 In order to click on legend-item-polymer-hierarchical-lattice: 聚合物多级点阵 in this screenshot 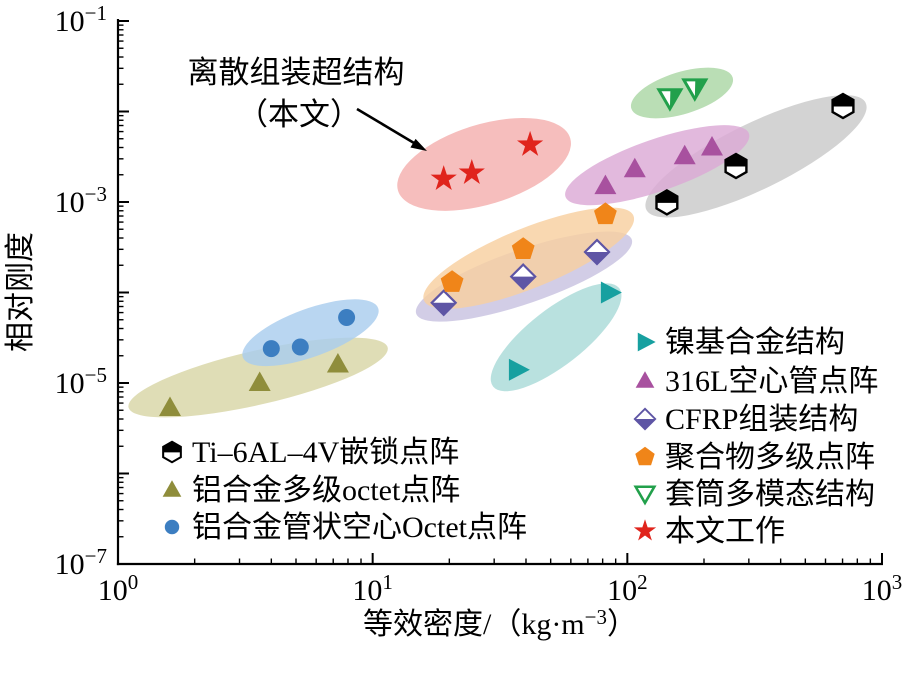, I will do `click(755, 457)`.